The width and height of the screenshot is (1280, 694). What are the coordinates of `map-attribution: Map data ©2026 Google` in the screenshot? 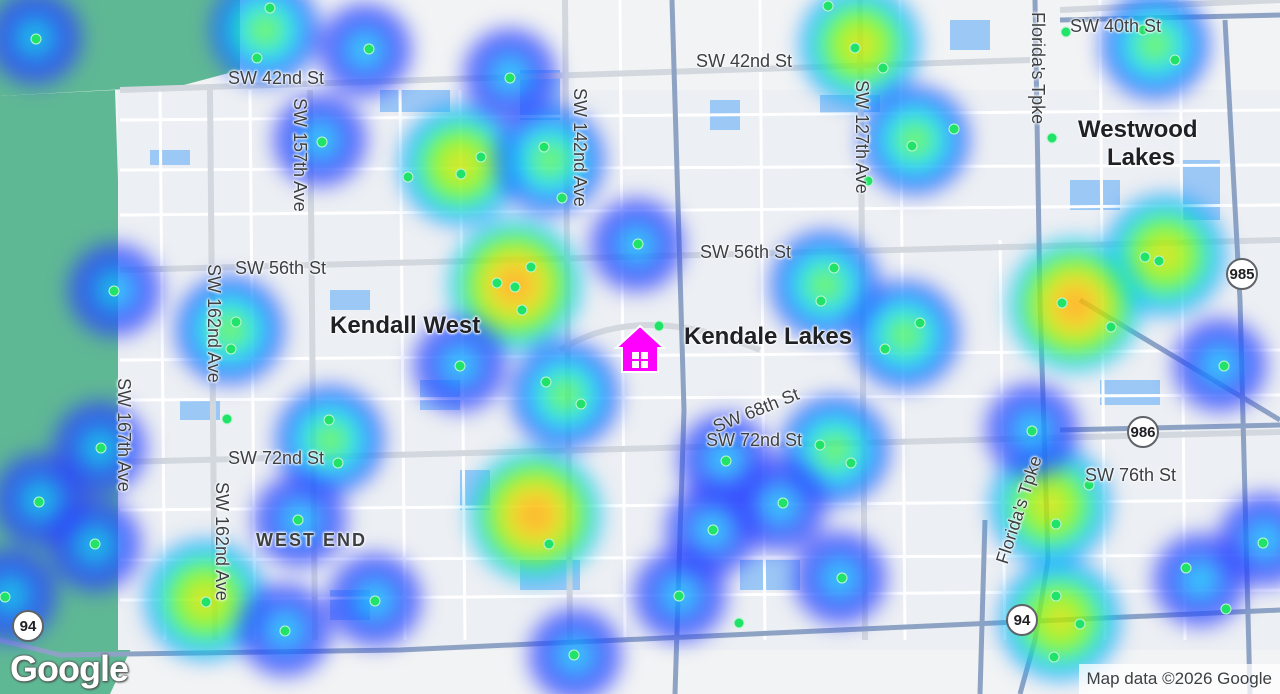 It's located at (1179, 679).